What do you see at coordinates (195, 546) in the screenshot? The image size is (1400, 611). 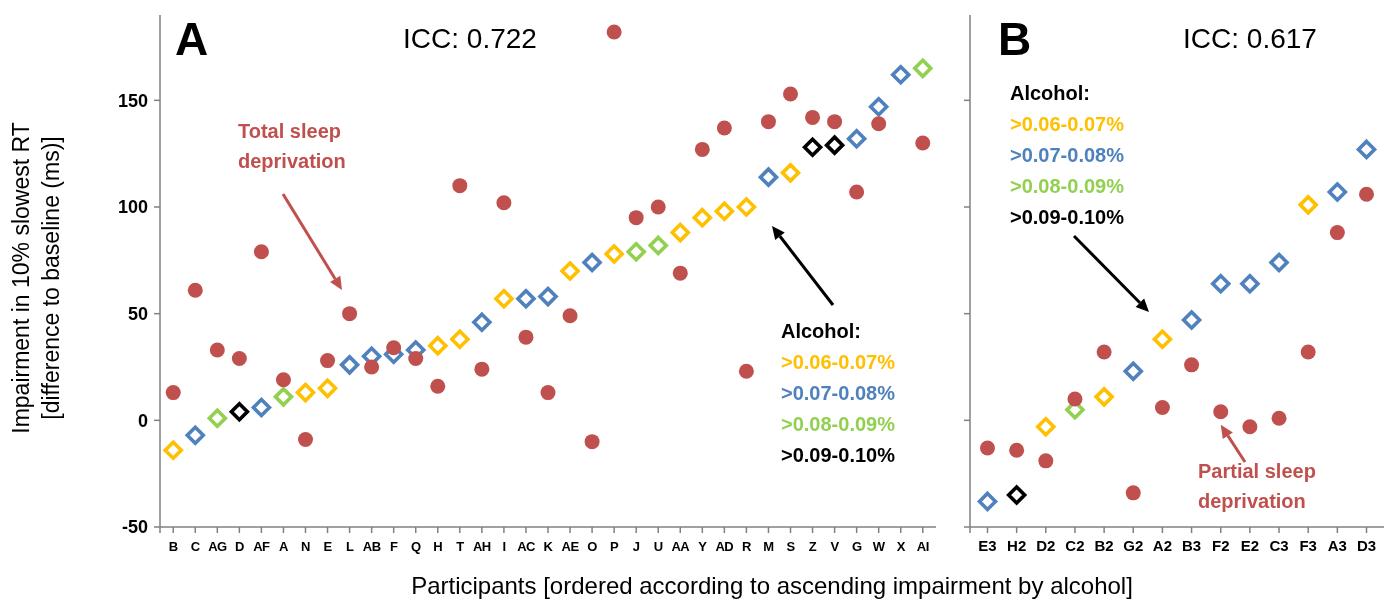 I see `x-tick-label: C` at bounding box center [195, 546].